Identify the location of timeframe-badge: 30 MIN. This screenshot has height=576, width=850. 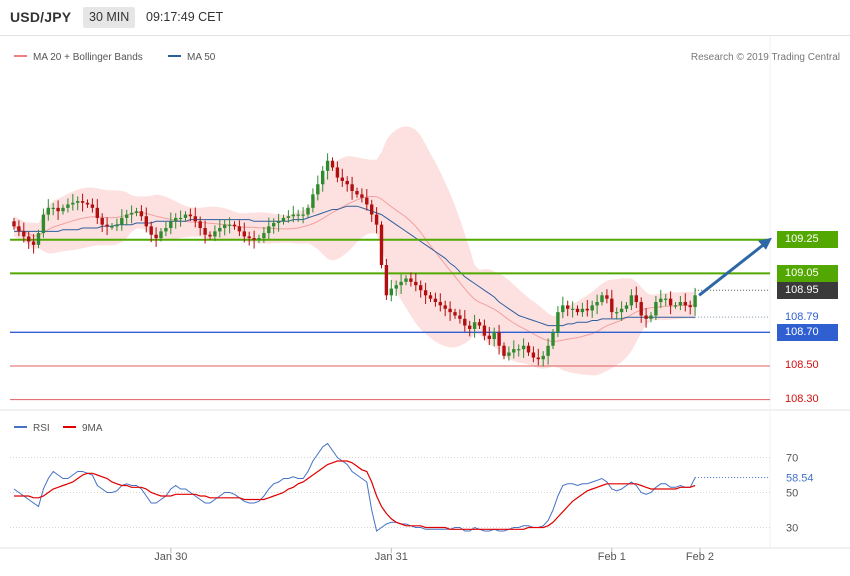
(109, 17).